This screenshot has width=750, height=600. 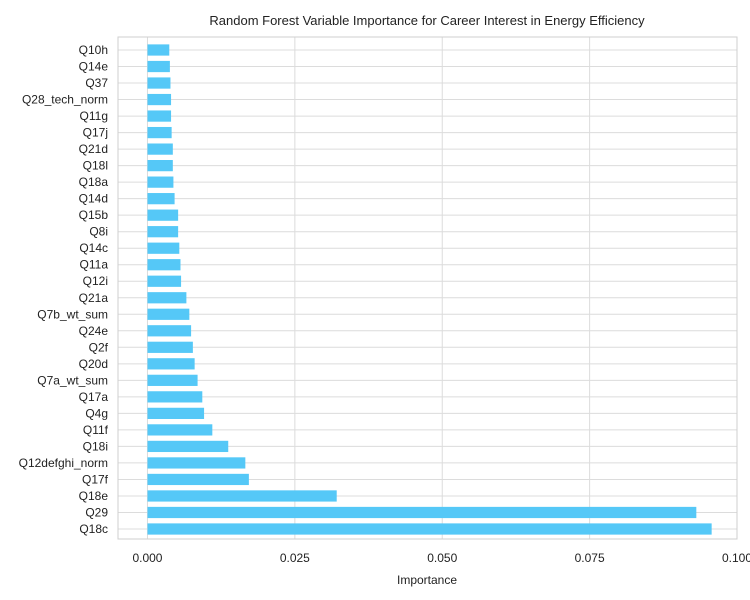 What do you see at coordinates (242, 496) in the screenshot?
I see `bar-q18e` at bounding box center [242, 496].